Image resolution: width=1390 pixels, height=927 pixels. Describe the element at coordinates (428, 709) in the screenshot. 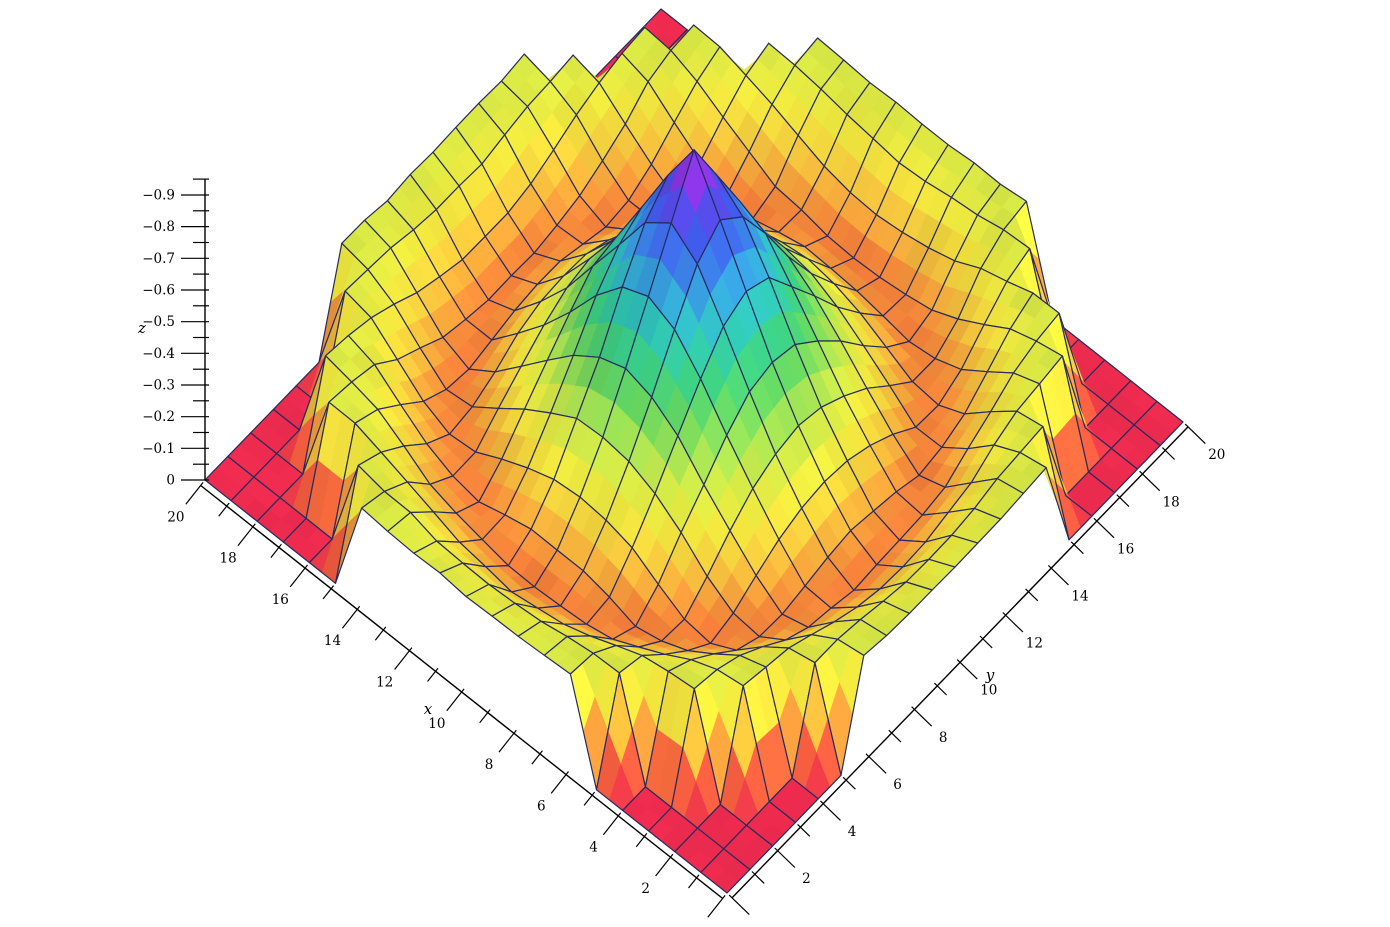

I see `x-axis-title: x` at that location.